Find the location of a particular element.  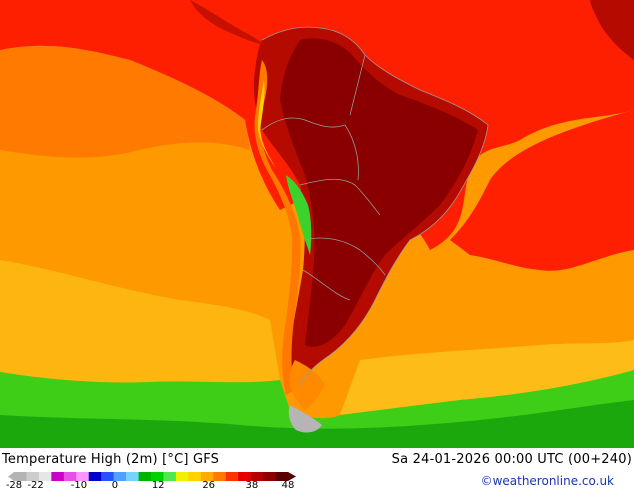

andes-orange-strip is located at coordinates (277, 227).